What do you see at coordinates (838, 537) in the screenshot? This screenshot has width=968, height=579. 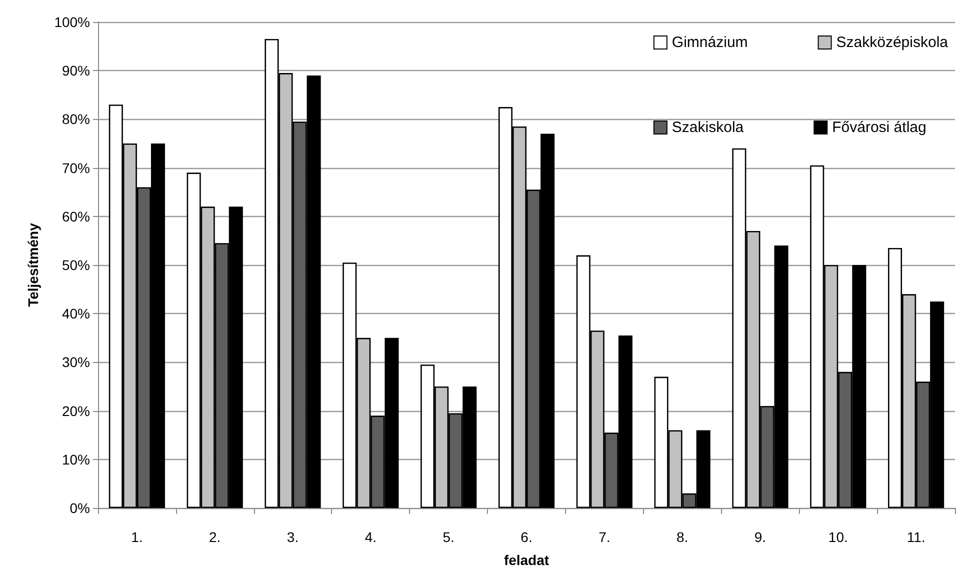 I see `x-tick-label: 10.` at bounding box center [838, 537].